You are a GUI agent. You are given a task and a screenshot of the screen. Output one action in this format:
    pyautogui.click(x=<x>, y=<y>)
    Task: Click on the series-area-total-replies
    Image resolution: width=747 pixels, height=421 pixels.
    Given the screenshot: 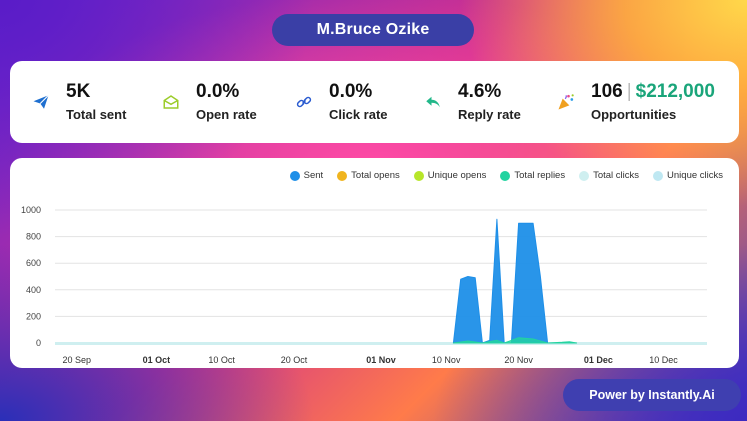 What is the action you would take?
    pyautogui.click(x=515, y=340)
    